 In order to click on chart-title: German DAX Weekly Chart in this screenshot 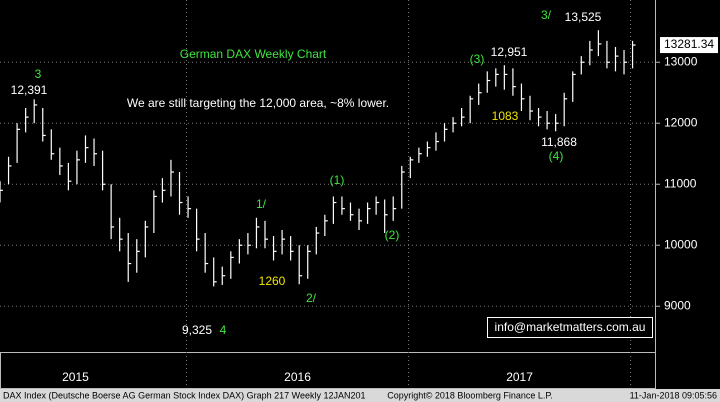, I will do `click(253, 54)`.